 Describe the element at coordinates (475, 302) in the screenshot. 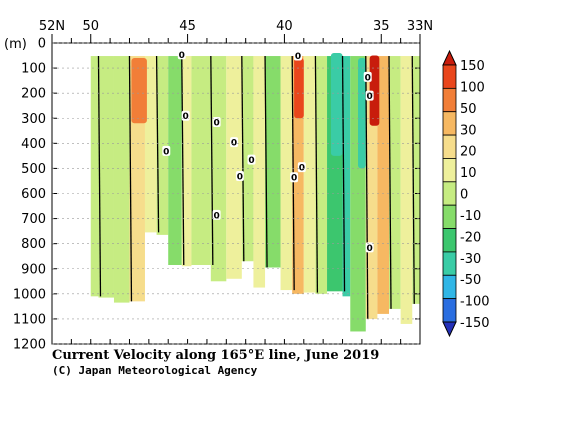

I see `colorbar-label: -100` at that location.